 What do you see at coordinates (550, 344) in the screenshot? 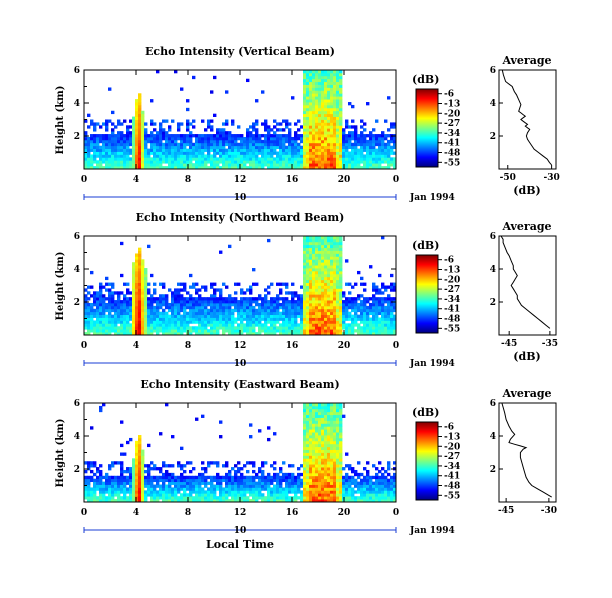
I see `x-tick-label: -35` at bounding box center [550, 344].